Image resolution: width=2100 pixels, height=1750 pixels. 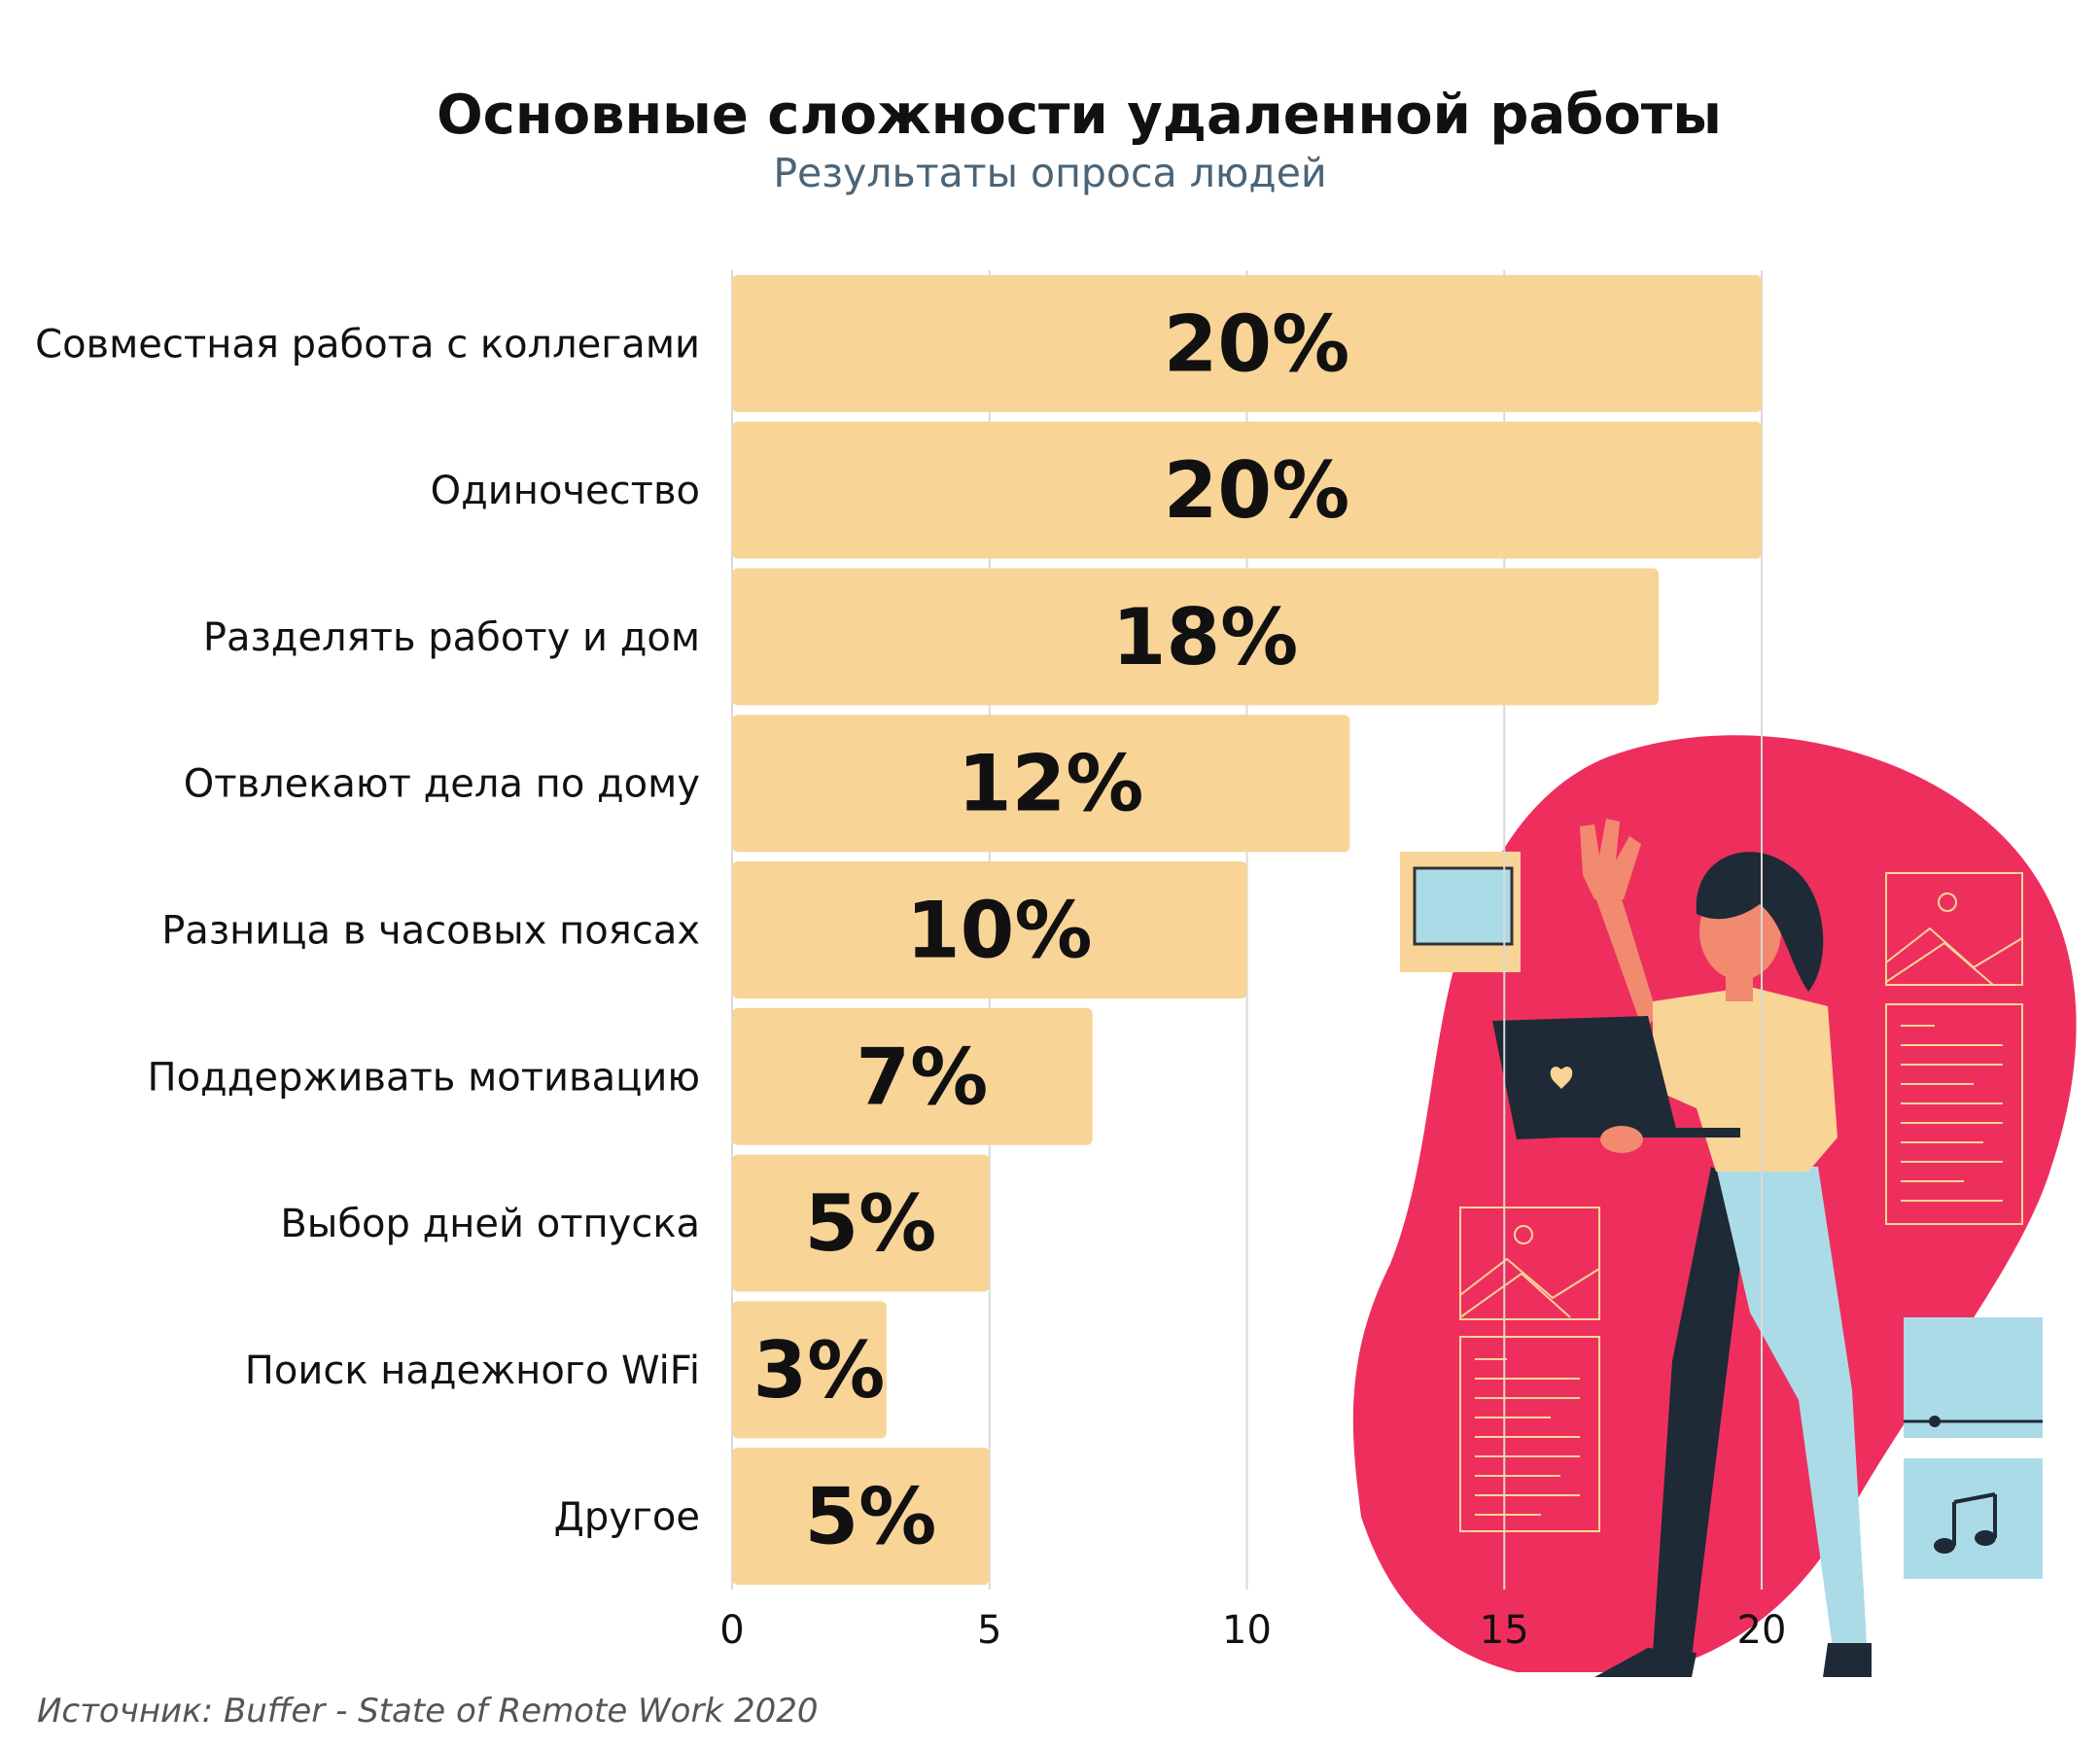 I want to click on x-tick-label: 20, so click(x=1762, y=1630).